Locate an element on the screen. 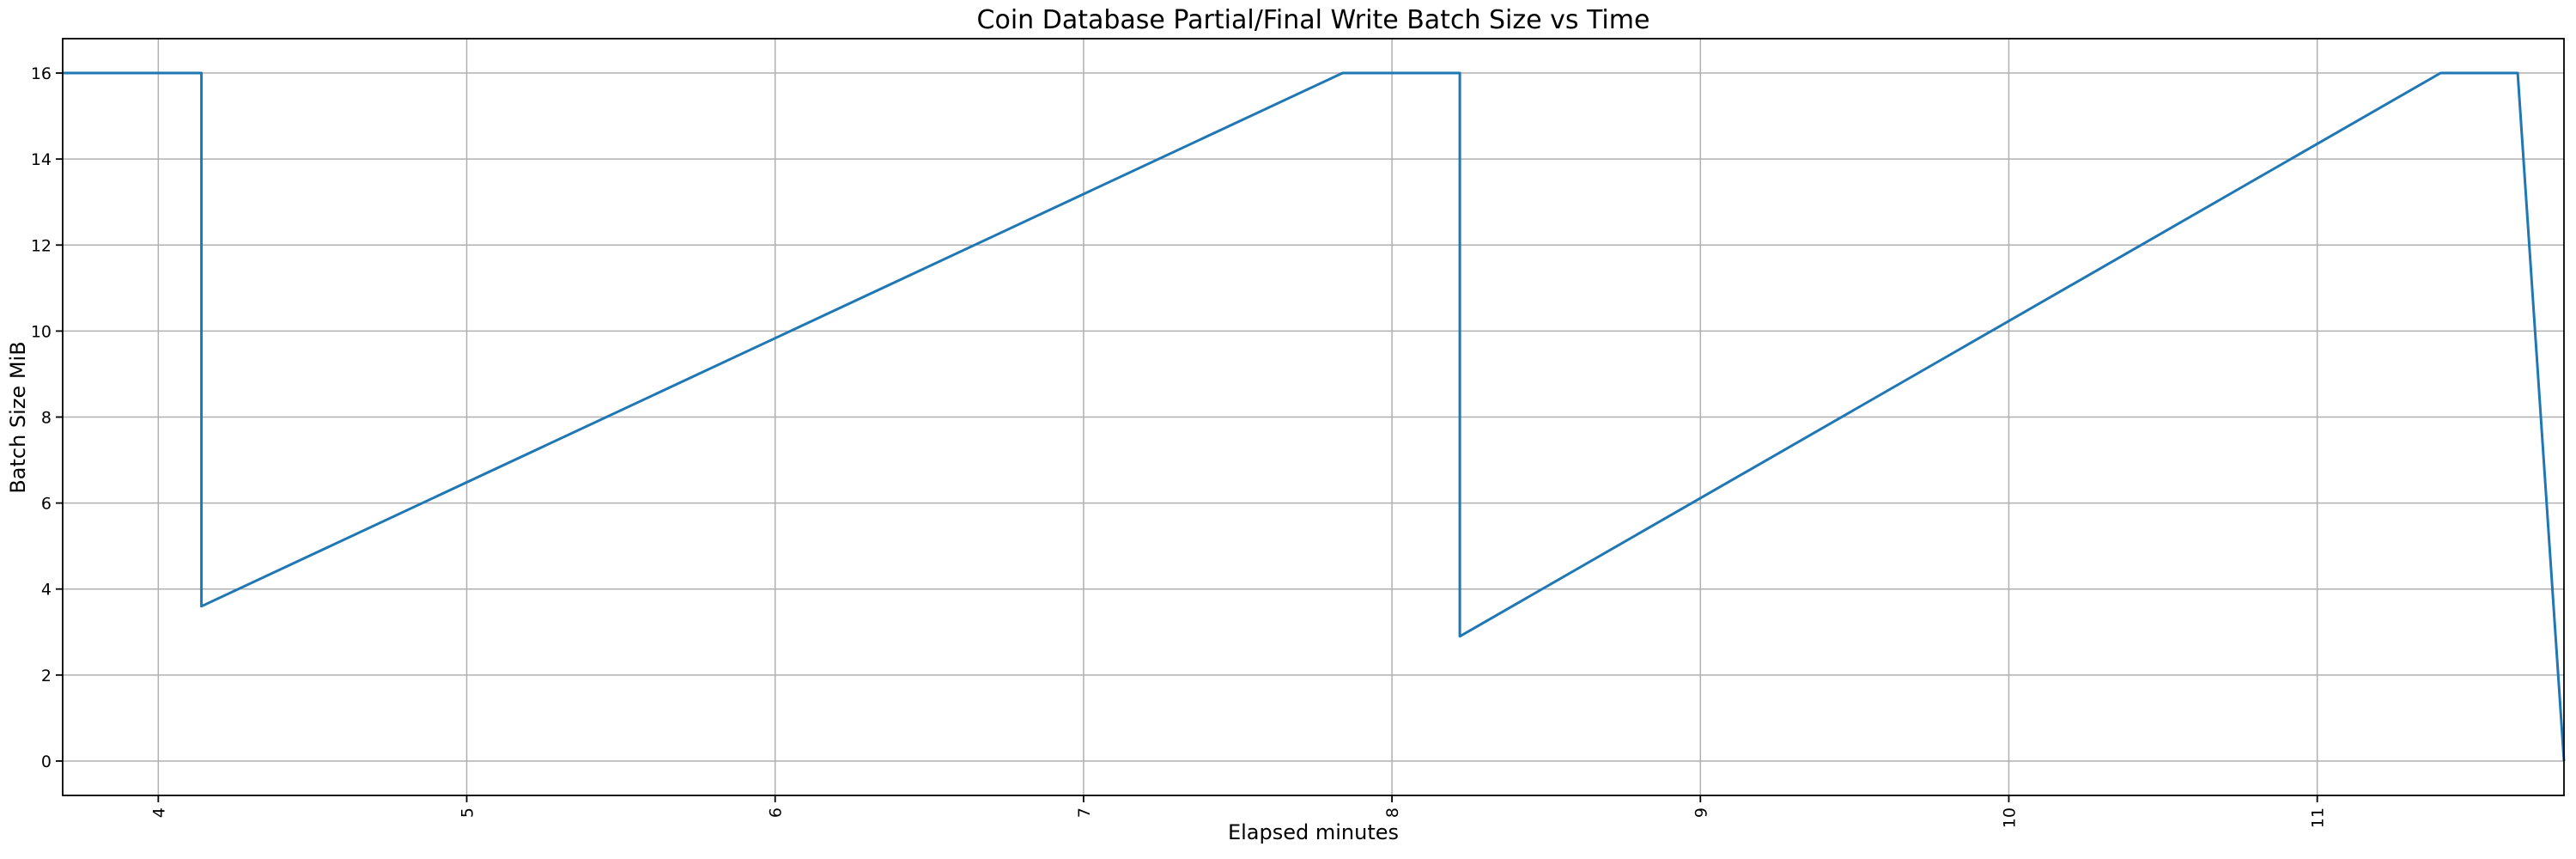 This screenshot has height=859, width=2576. y-axis-label: Batch Size MiB is located at coordinates (18, 417).